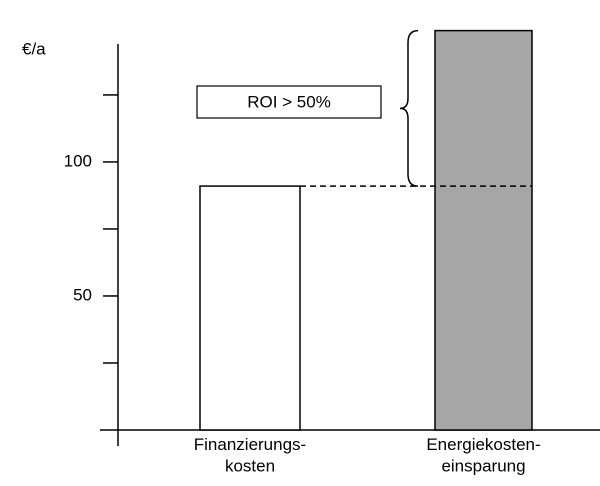 This screenshot has width=600, height=486. Describe the element at coordinates (82, 294) in the screenshot. I see `y-tick-label: 50` at that location.